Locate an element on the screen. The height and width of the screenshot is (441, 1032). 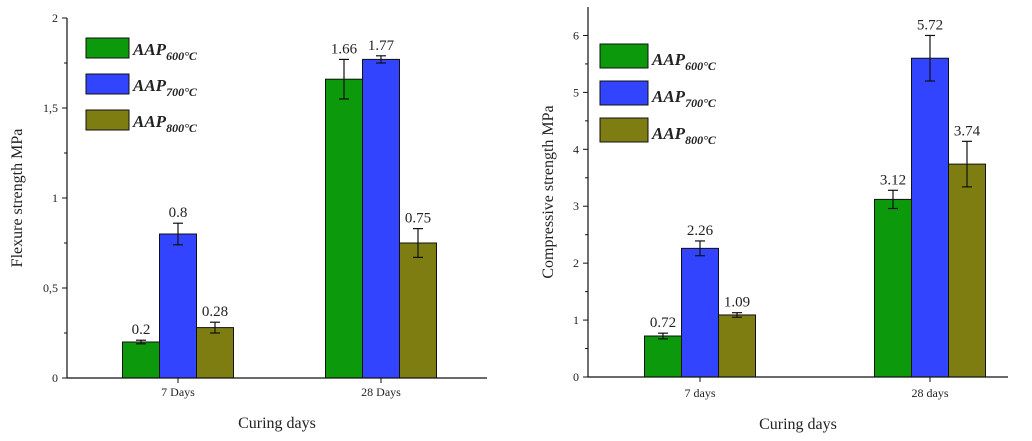
x-tick-label: 7 days is located at coordinates (700, 393).